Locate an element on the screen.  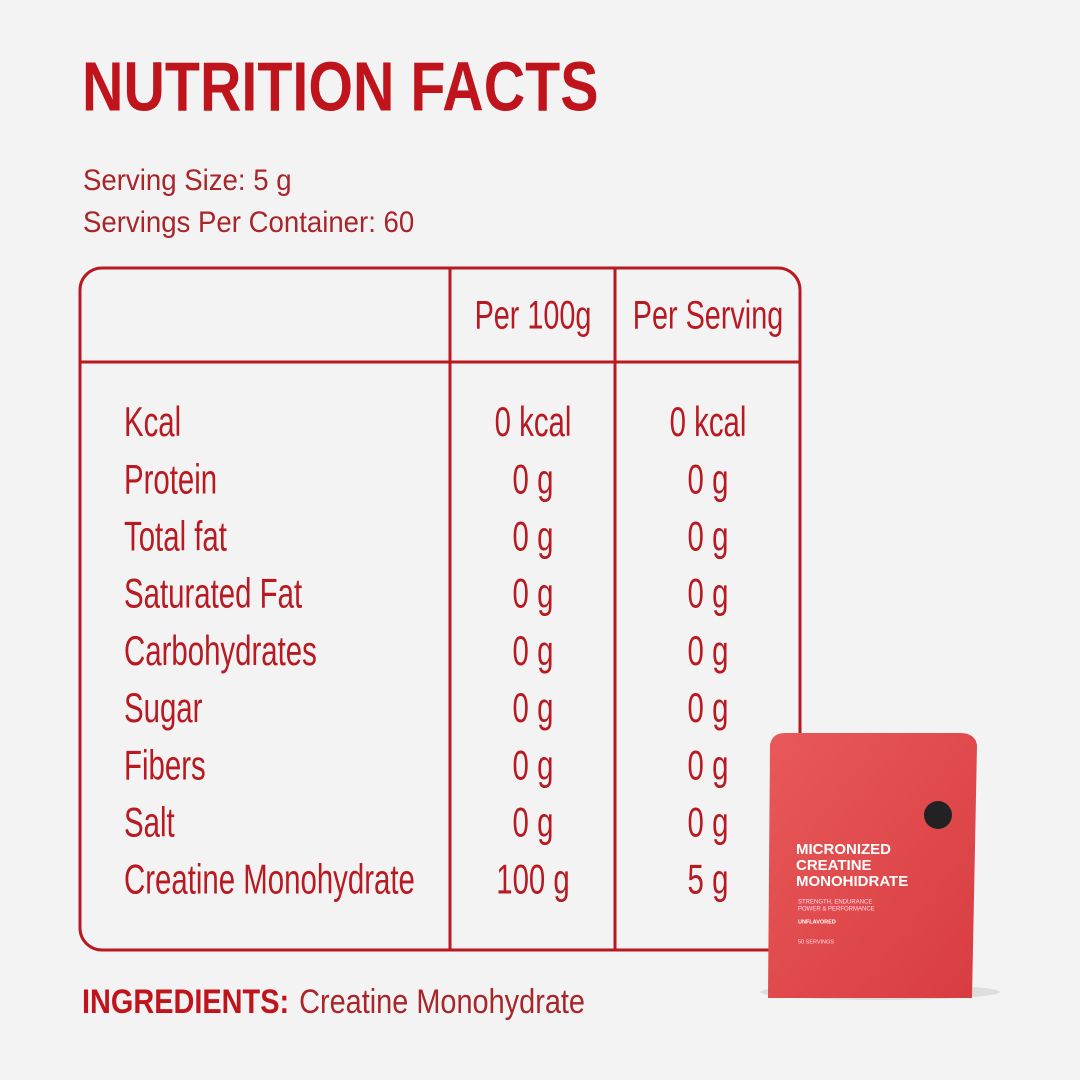
servings-per-container: Servings Per Container: 60 is located at coordinates (248, 222).